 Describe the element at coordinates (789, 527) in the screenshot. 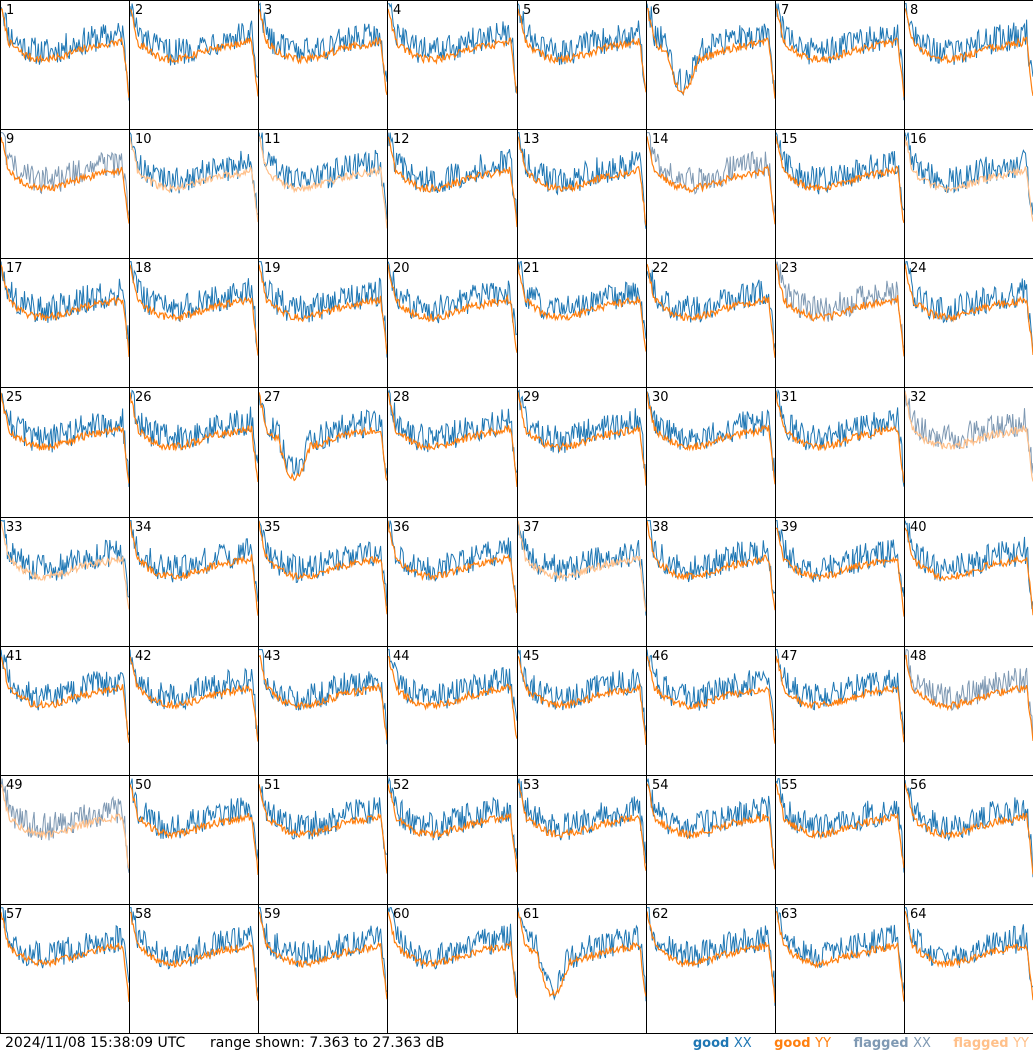

I see `panel-number: 39` at that location.